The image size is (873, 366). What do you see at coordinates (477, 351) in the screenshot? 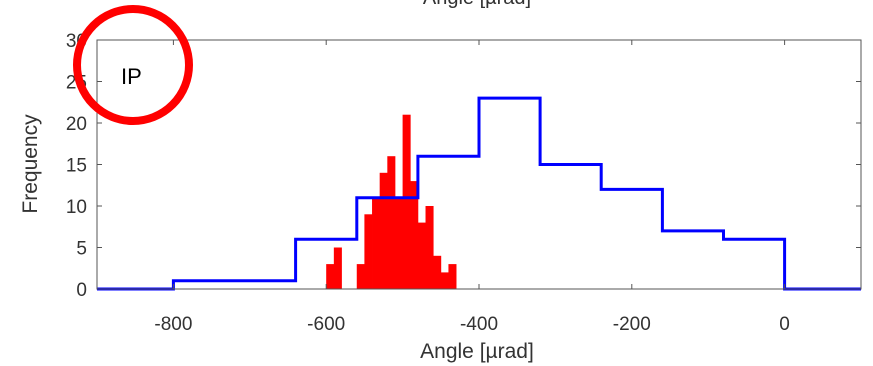
I see `x-axis-label: Angle [µrad]` at bounding box center [477, 351].